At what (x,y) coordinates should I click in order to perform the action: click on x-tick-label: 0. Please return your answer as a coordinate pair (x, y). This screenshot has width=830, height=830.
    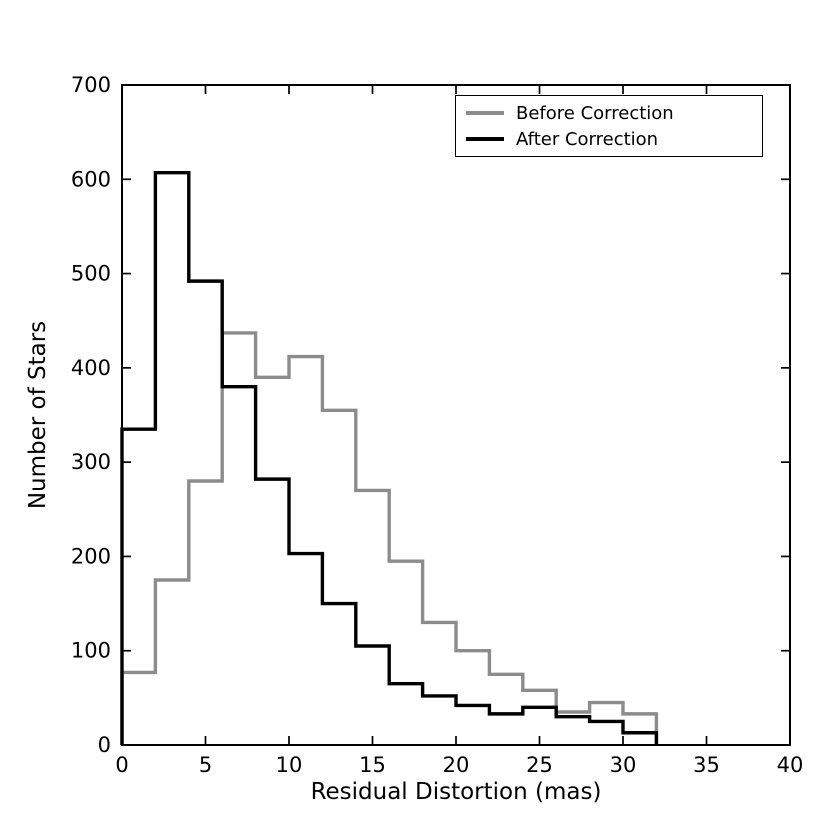
    Looking at the image, I should click on (121, 765).